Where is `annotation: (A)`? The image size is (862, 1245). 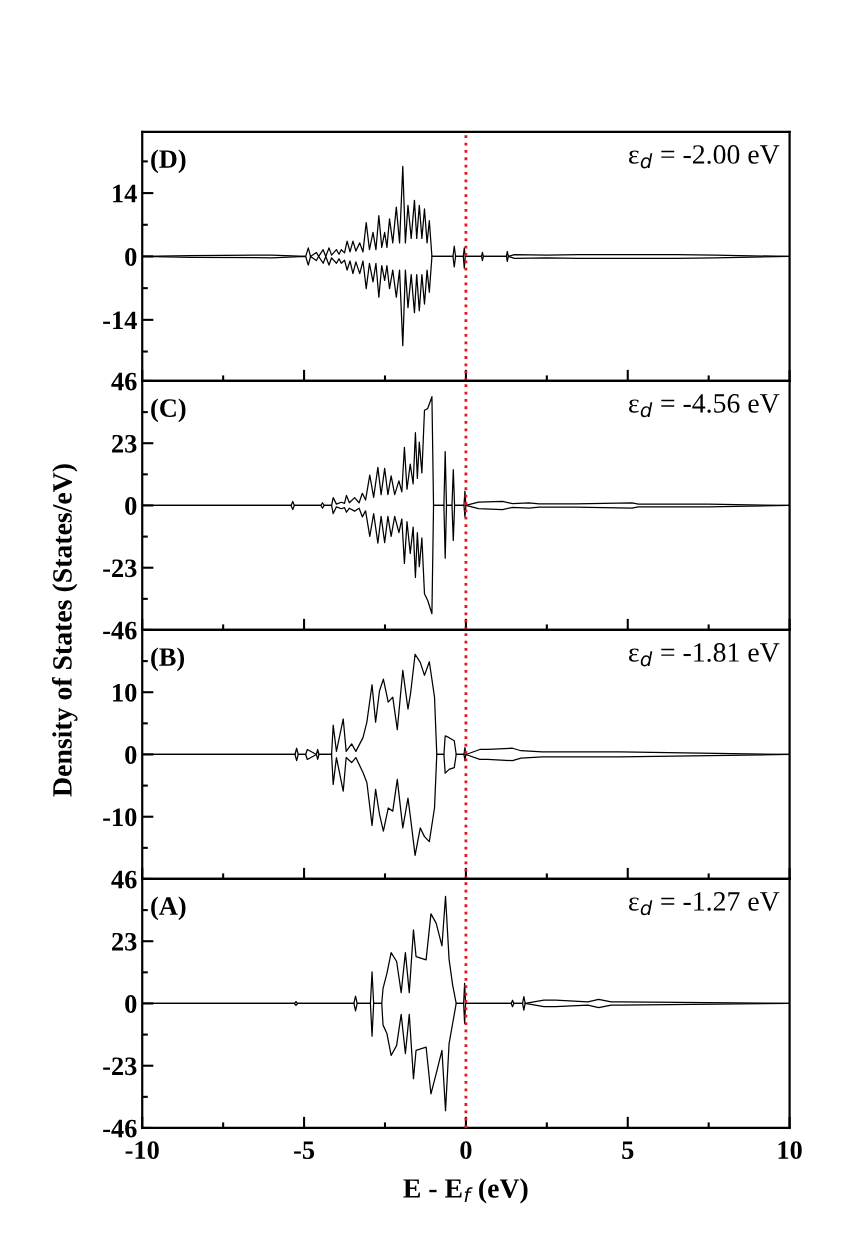
annotation: (A) is located at coordinates (168, 908).